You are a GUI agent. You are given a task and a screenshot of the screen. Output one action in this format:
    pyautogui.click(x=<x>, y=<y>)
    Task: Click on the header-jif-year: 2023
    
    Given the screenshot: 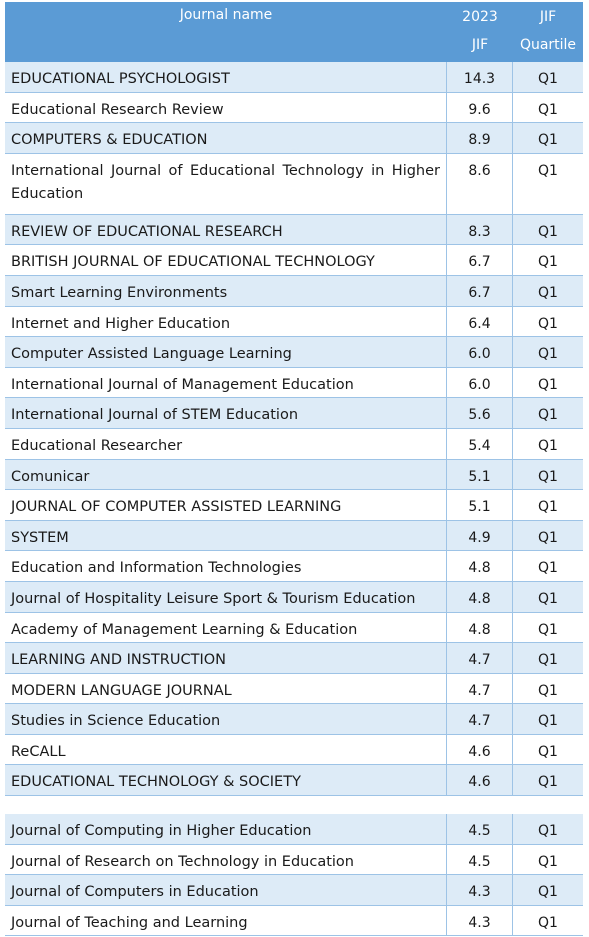 What is the action you would take?
    pyautogui.click(x=480, y=17)
    